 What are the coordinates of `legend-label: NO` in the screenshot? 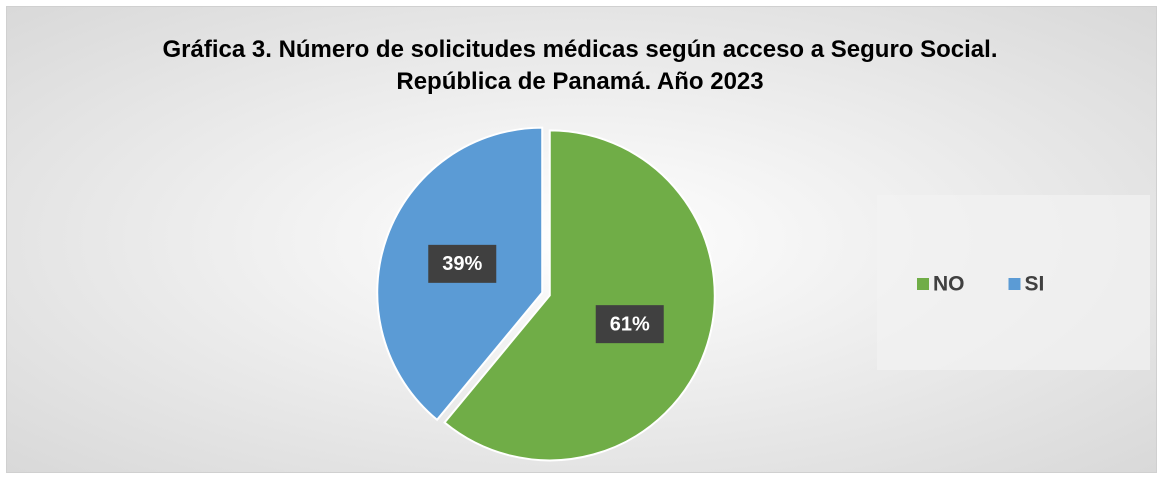 It's located at (949, 284).